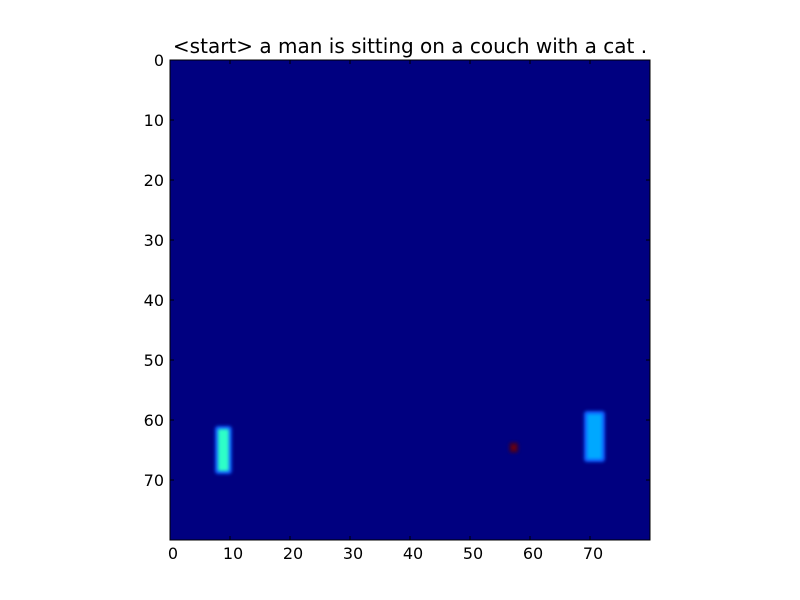 Image resolution: width=800 pixels, height=600 pixels. Describe the element at coordinates (154, 120) in the screenshot. I see `y-tick-label: 10` at that location.